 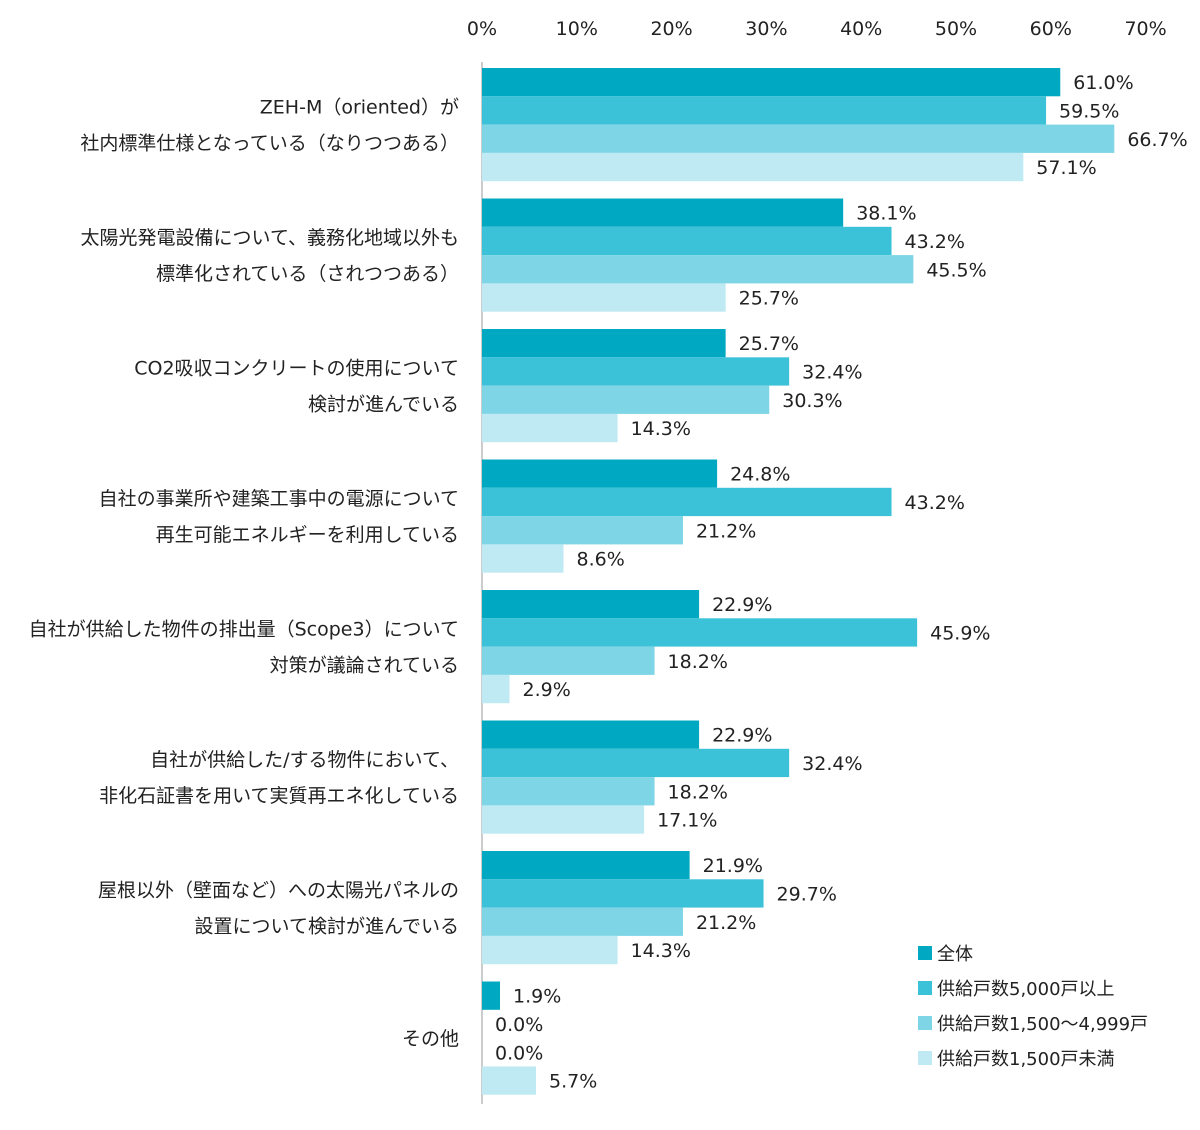 I want to click on x-tick-label: 20%, so click(x=671, y=29).